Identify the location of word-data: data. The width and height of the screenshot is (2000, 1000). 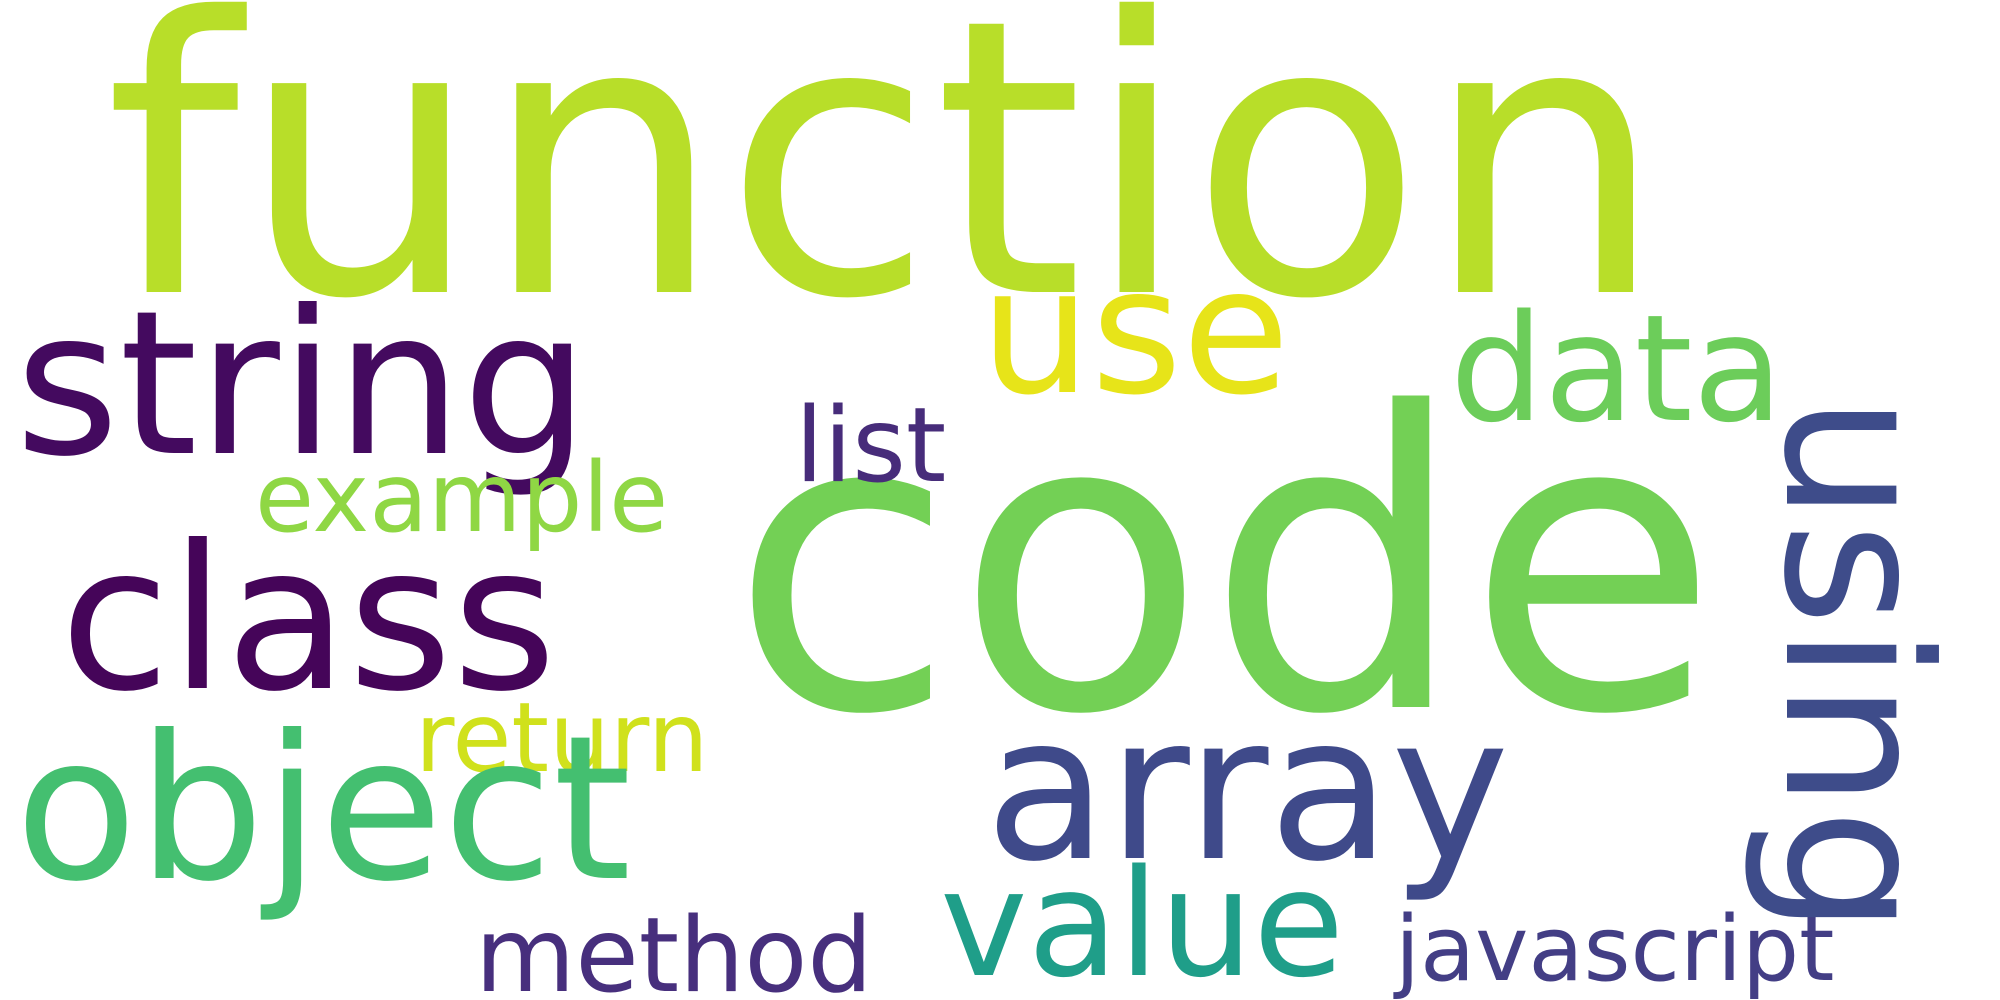
(1617, 369).